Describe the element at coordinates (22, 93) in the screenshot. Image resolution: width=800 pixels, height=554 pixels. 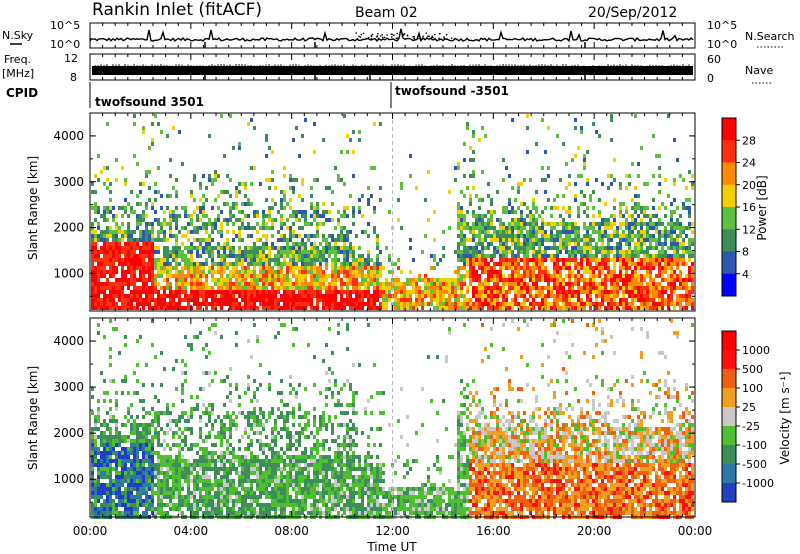
I see `cpid-label: CPID` at that location.